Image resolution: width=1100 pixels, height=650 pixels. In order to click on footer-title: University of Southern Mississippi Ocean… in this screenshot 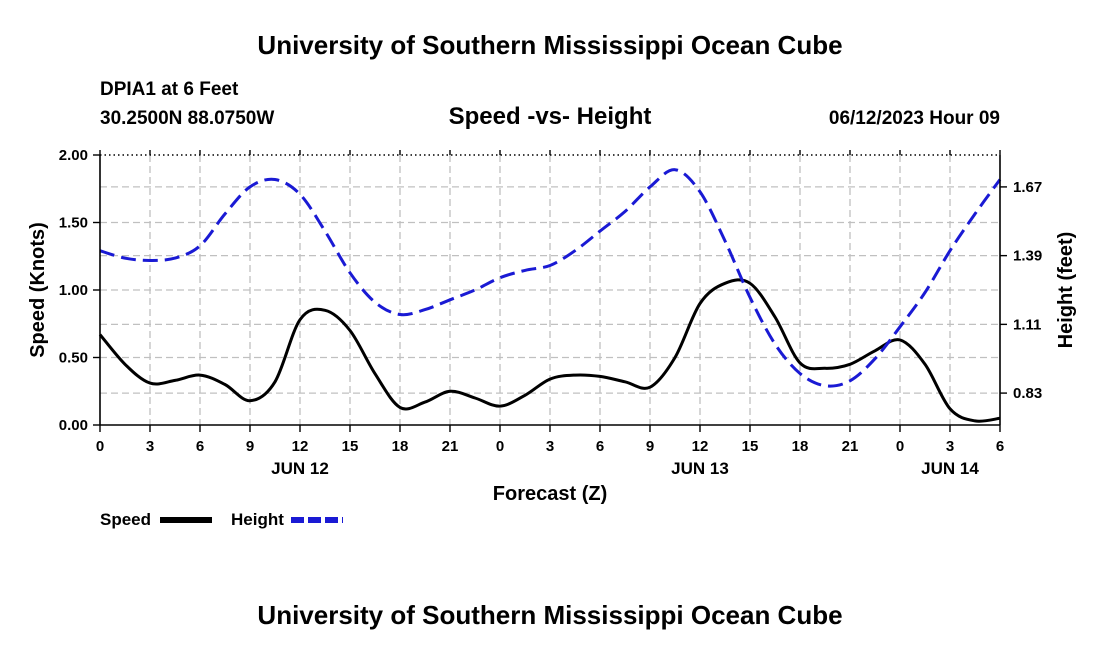, I will do `click(549, 615)`.